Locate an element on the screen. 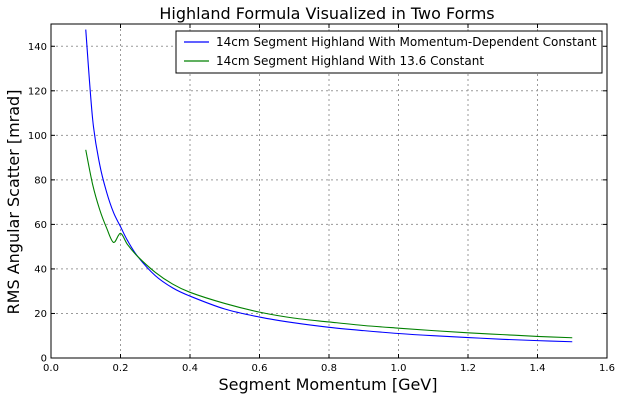 The height and width of the screenshot is (404, 623). x-tick-label: 0.0 is located at coordinates (51, 368).